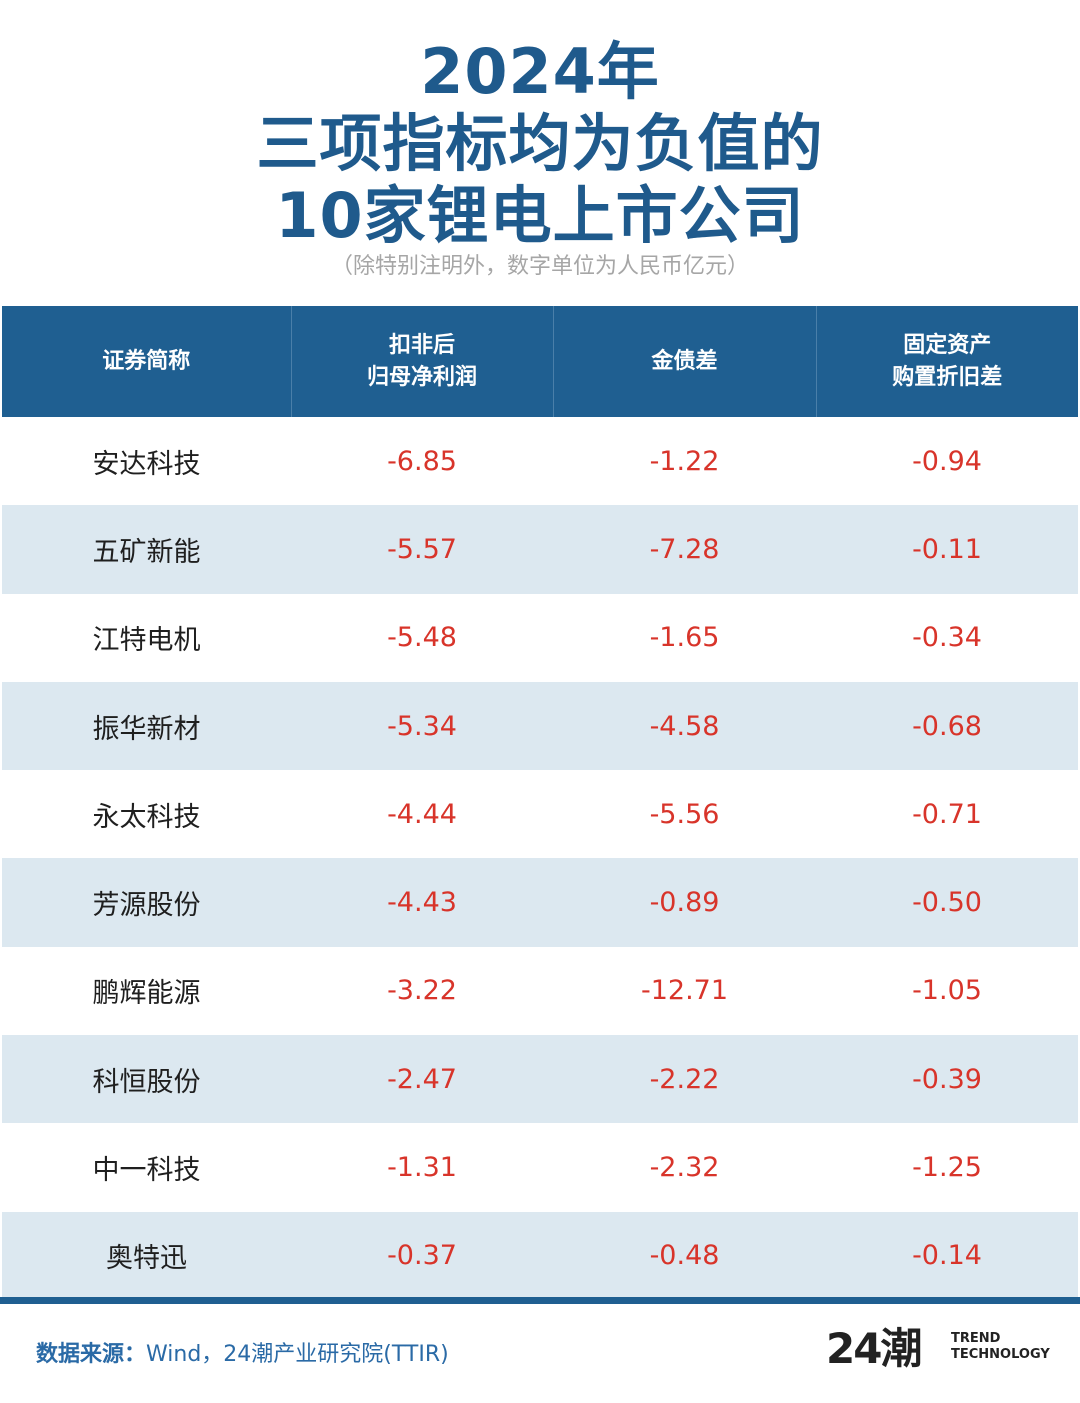  I want to click on table-header: 证券简称 扣非后 归母净利润 金债差 固定资产 购置折旧差, so click(540, 361).